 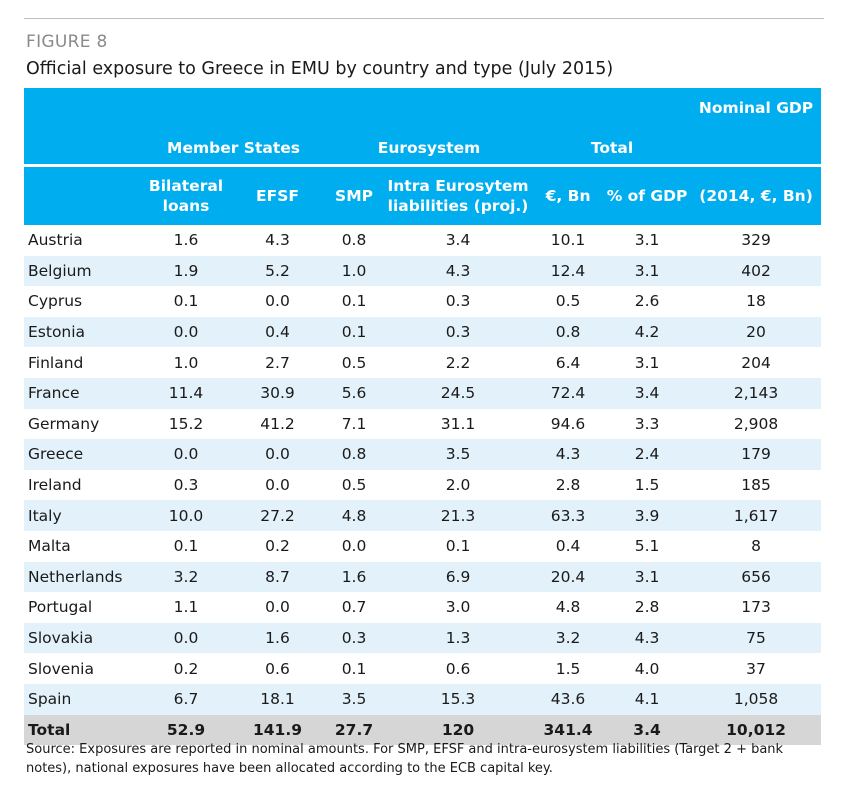 What do you see at coordinates (186, 577) in the screenshot?
I see `cell-bilateral-loans: 3.2` at bounding box center [186, 577].